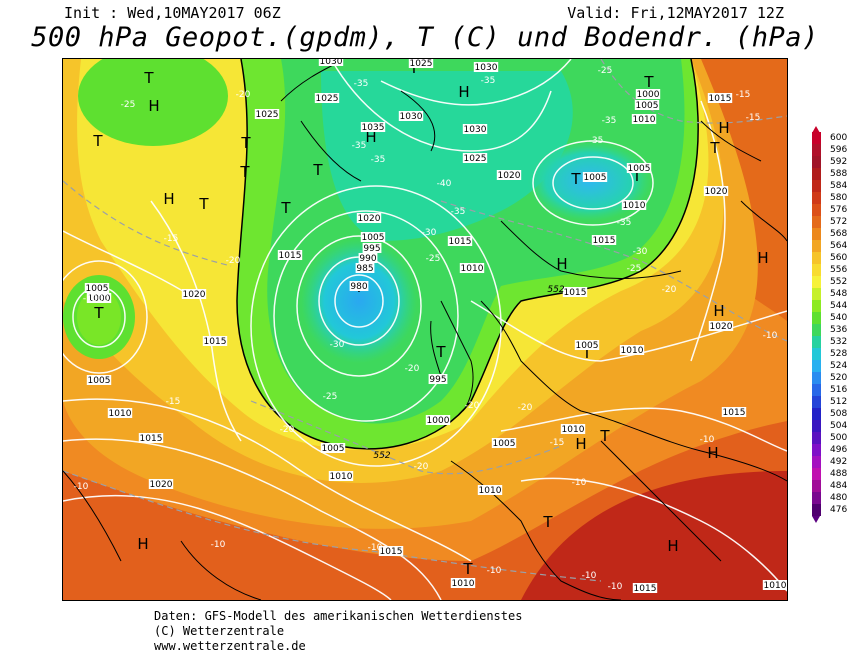 The height and width of the screenshot is (657, 850). What do you see at coordinates (839, 402) in the screenshot?
I see `legend-tick-label: 512` at bounding box center [839, 402].